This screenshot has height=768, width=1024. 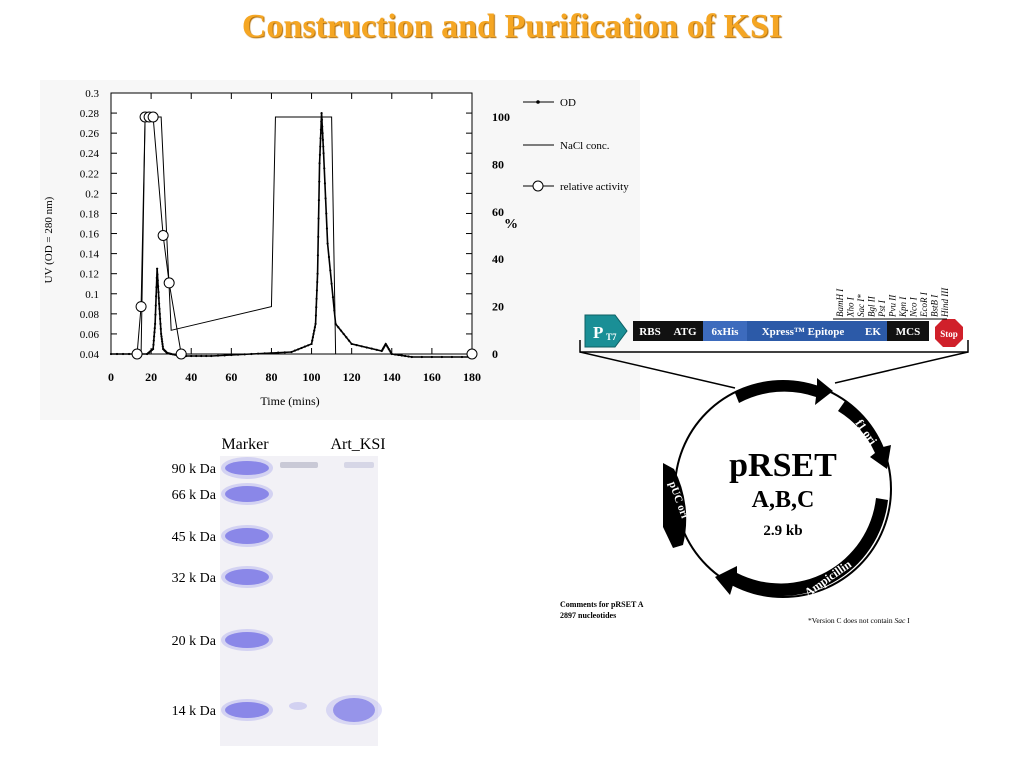 I want to click on legend-activity: relative activity, so click(x=594, y=187).